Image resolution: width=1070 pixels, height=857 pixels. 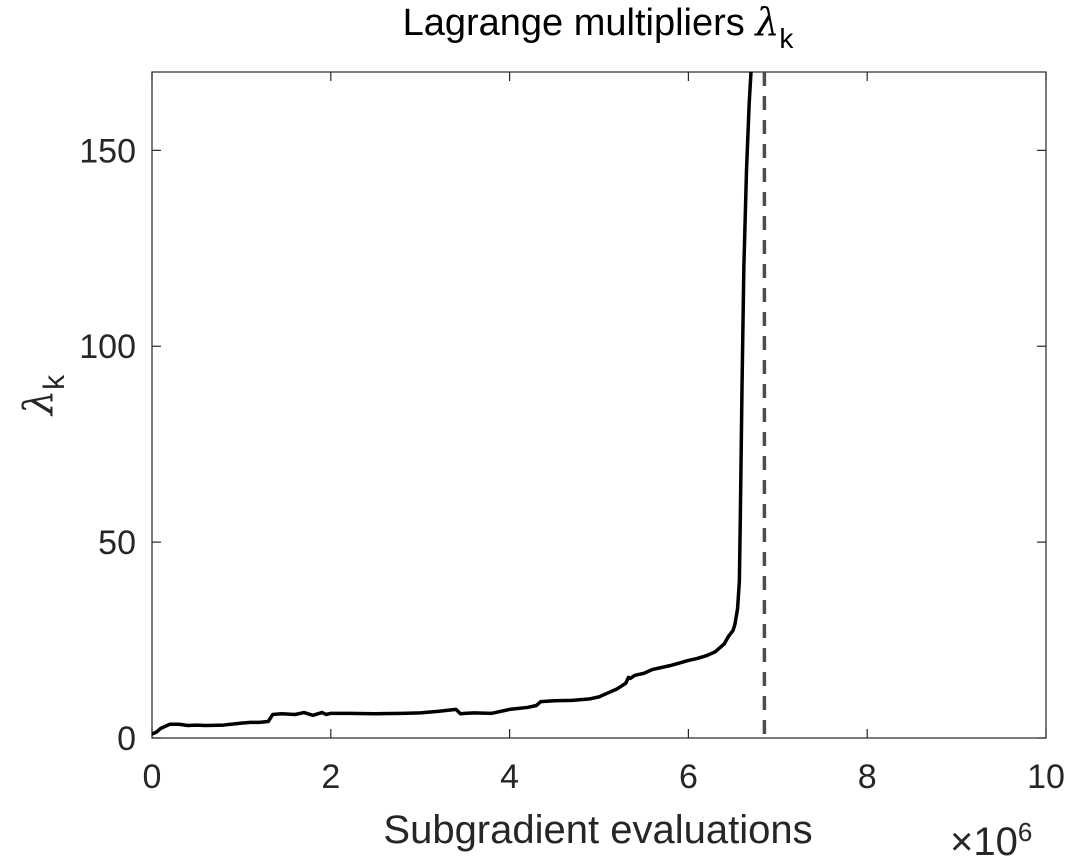 I want to click on x-axis-exponent: ×106, so click(x=991, y=837).